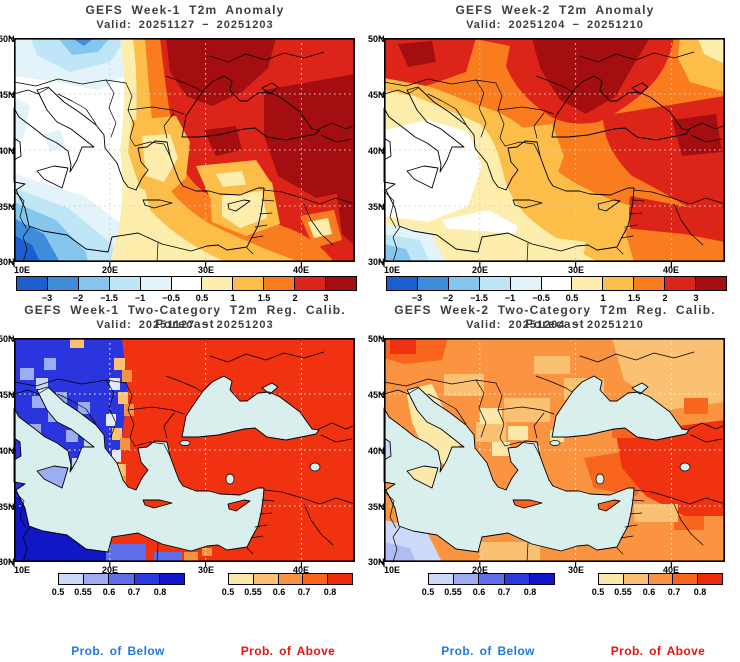  I want to click on colorbar-tick: 0.5, so click(572, 298).